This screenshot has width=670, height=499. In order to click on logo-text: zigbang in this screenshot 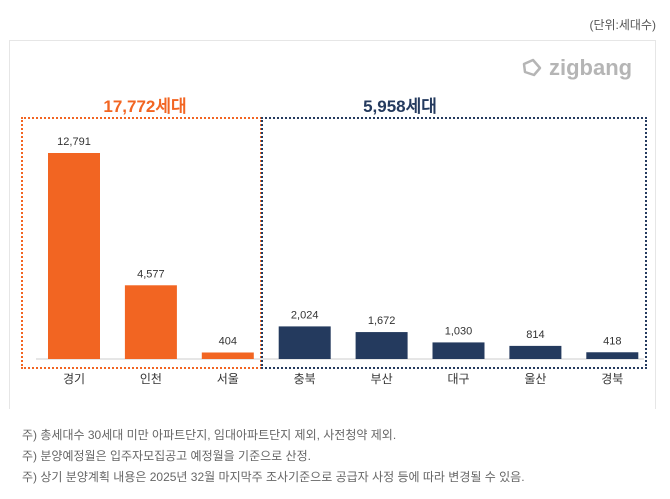, I will do `click(591, 67)`.